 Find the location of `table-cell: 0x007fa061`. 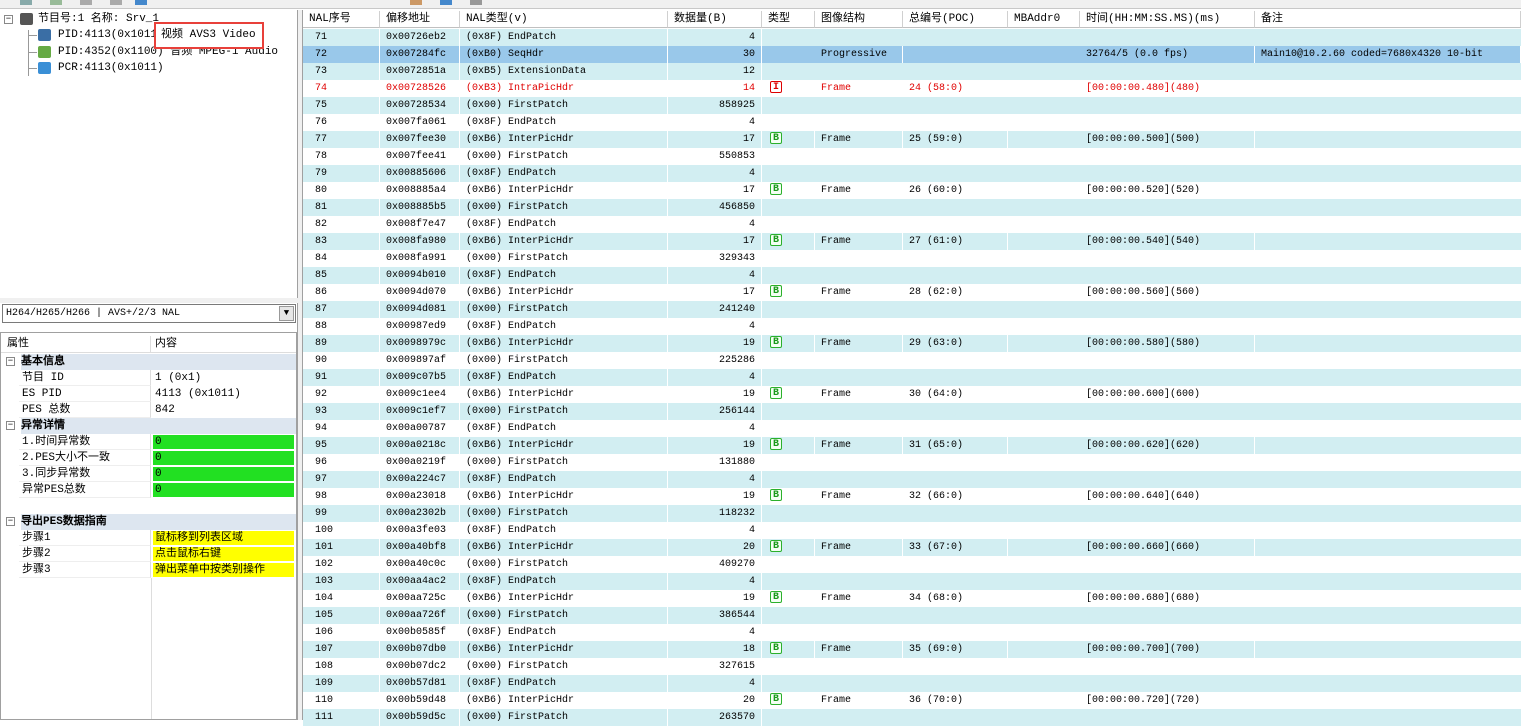

table-cell: 0x007fa061 is located at coordinates (420, 122).